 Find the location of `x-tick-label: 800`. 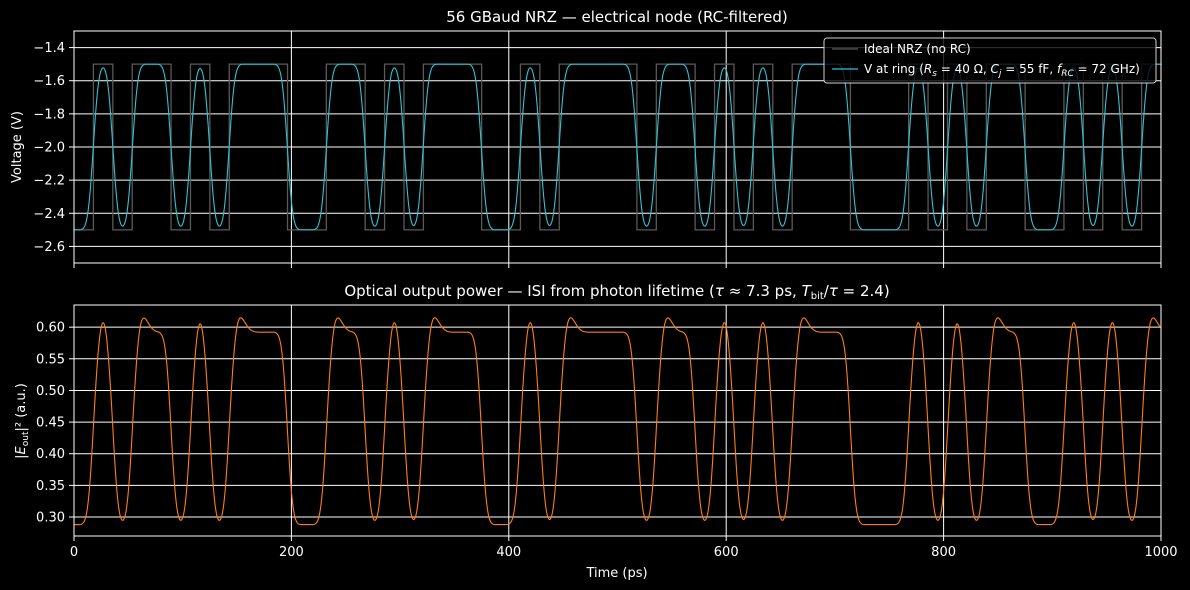

x-tick-label: 800 is located at coordinates (943, 552).